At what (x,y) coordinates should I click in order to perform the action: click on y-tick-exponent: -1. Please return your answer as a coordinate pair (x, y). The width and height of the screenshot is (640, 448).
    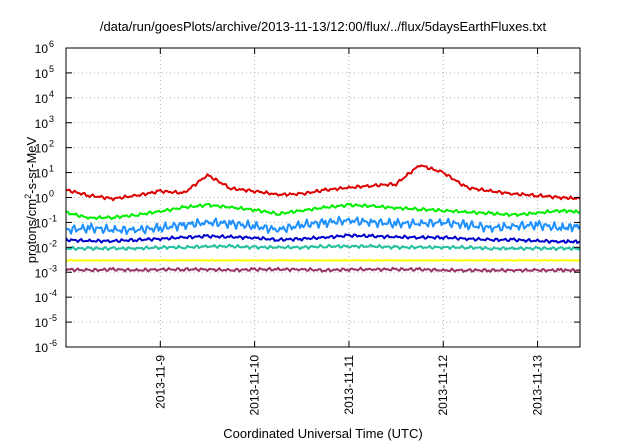
    Looking at the image, I should click on (53, 218).